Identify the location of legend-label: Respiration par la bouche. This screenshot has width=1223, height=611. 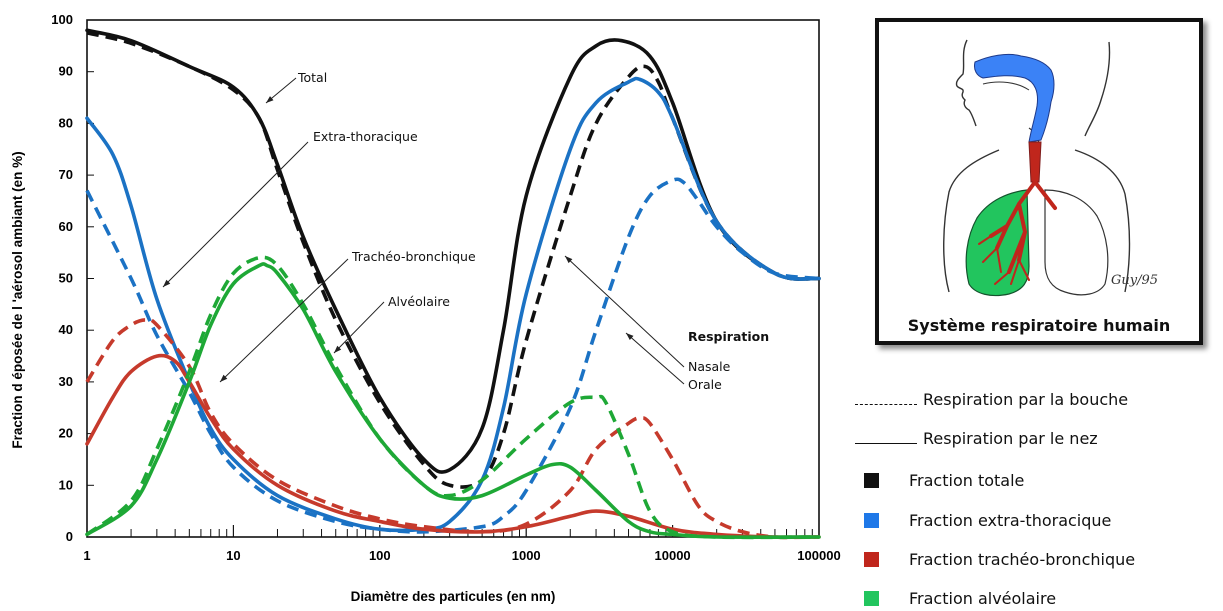
(1026, 399).